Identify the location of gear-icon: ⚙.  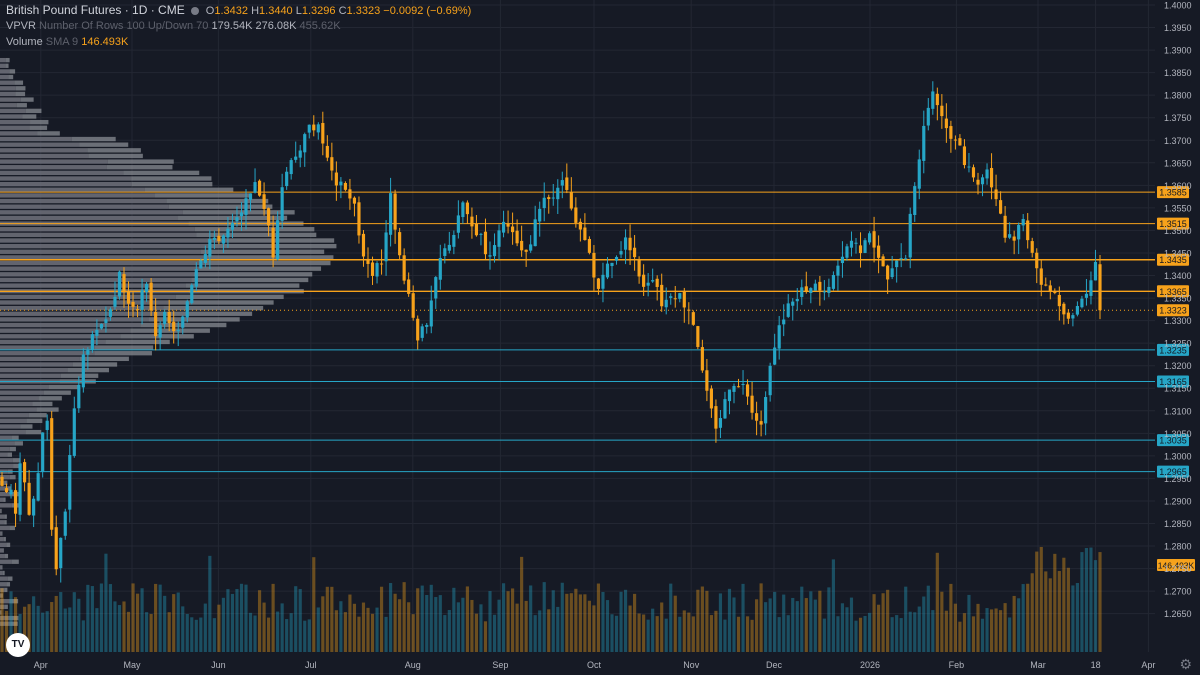
(1185, 664).